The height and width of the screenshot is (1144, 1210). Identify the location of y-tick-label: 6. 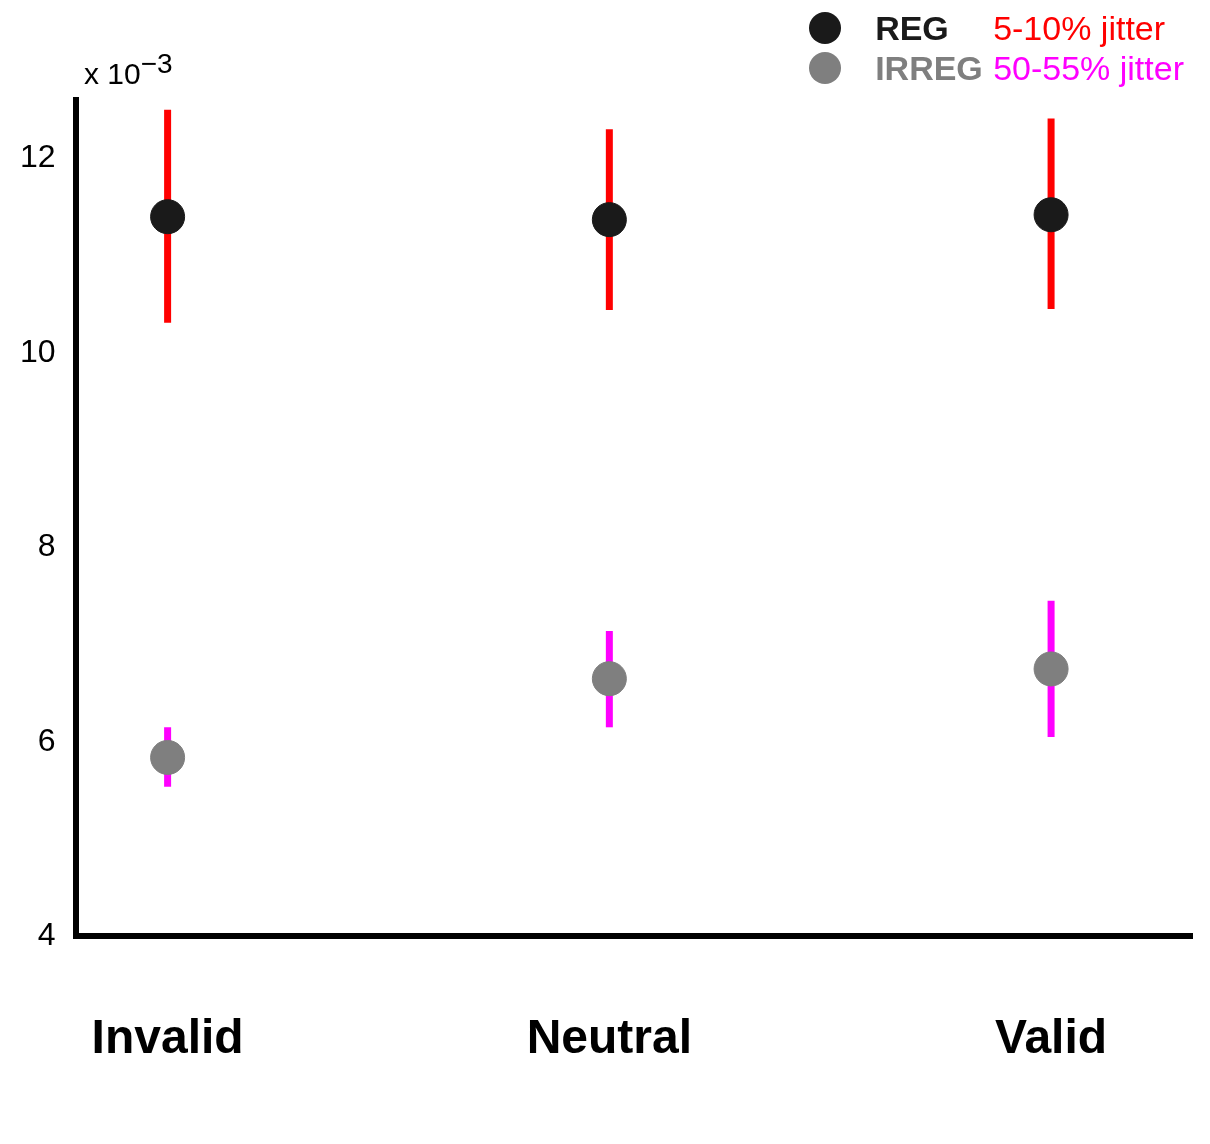
(46, 739).